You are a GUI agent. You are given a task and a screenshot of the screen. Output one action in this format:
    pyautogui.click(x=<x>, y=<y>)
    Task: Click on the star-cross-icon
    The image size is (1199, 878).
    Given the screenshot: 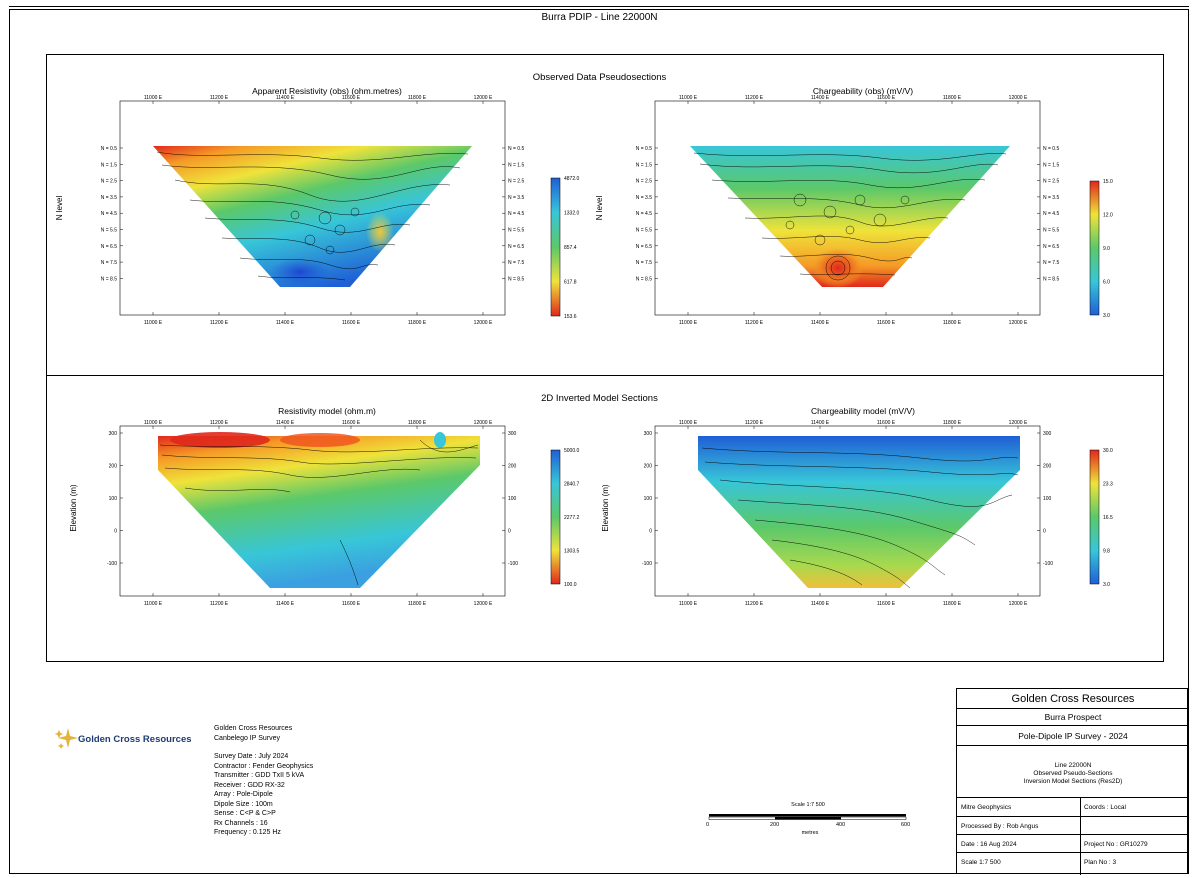 What is the action you would take?
    pyautogui.click(x=66, y=738)
    